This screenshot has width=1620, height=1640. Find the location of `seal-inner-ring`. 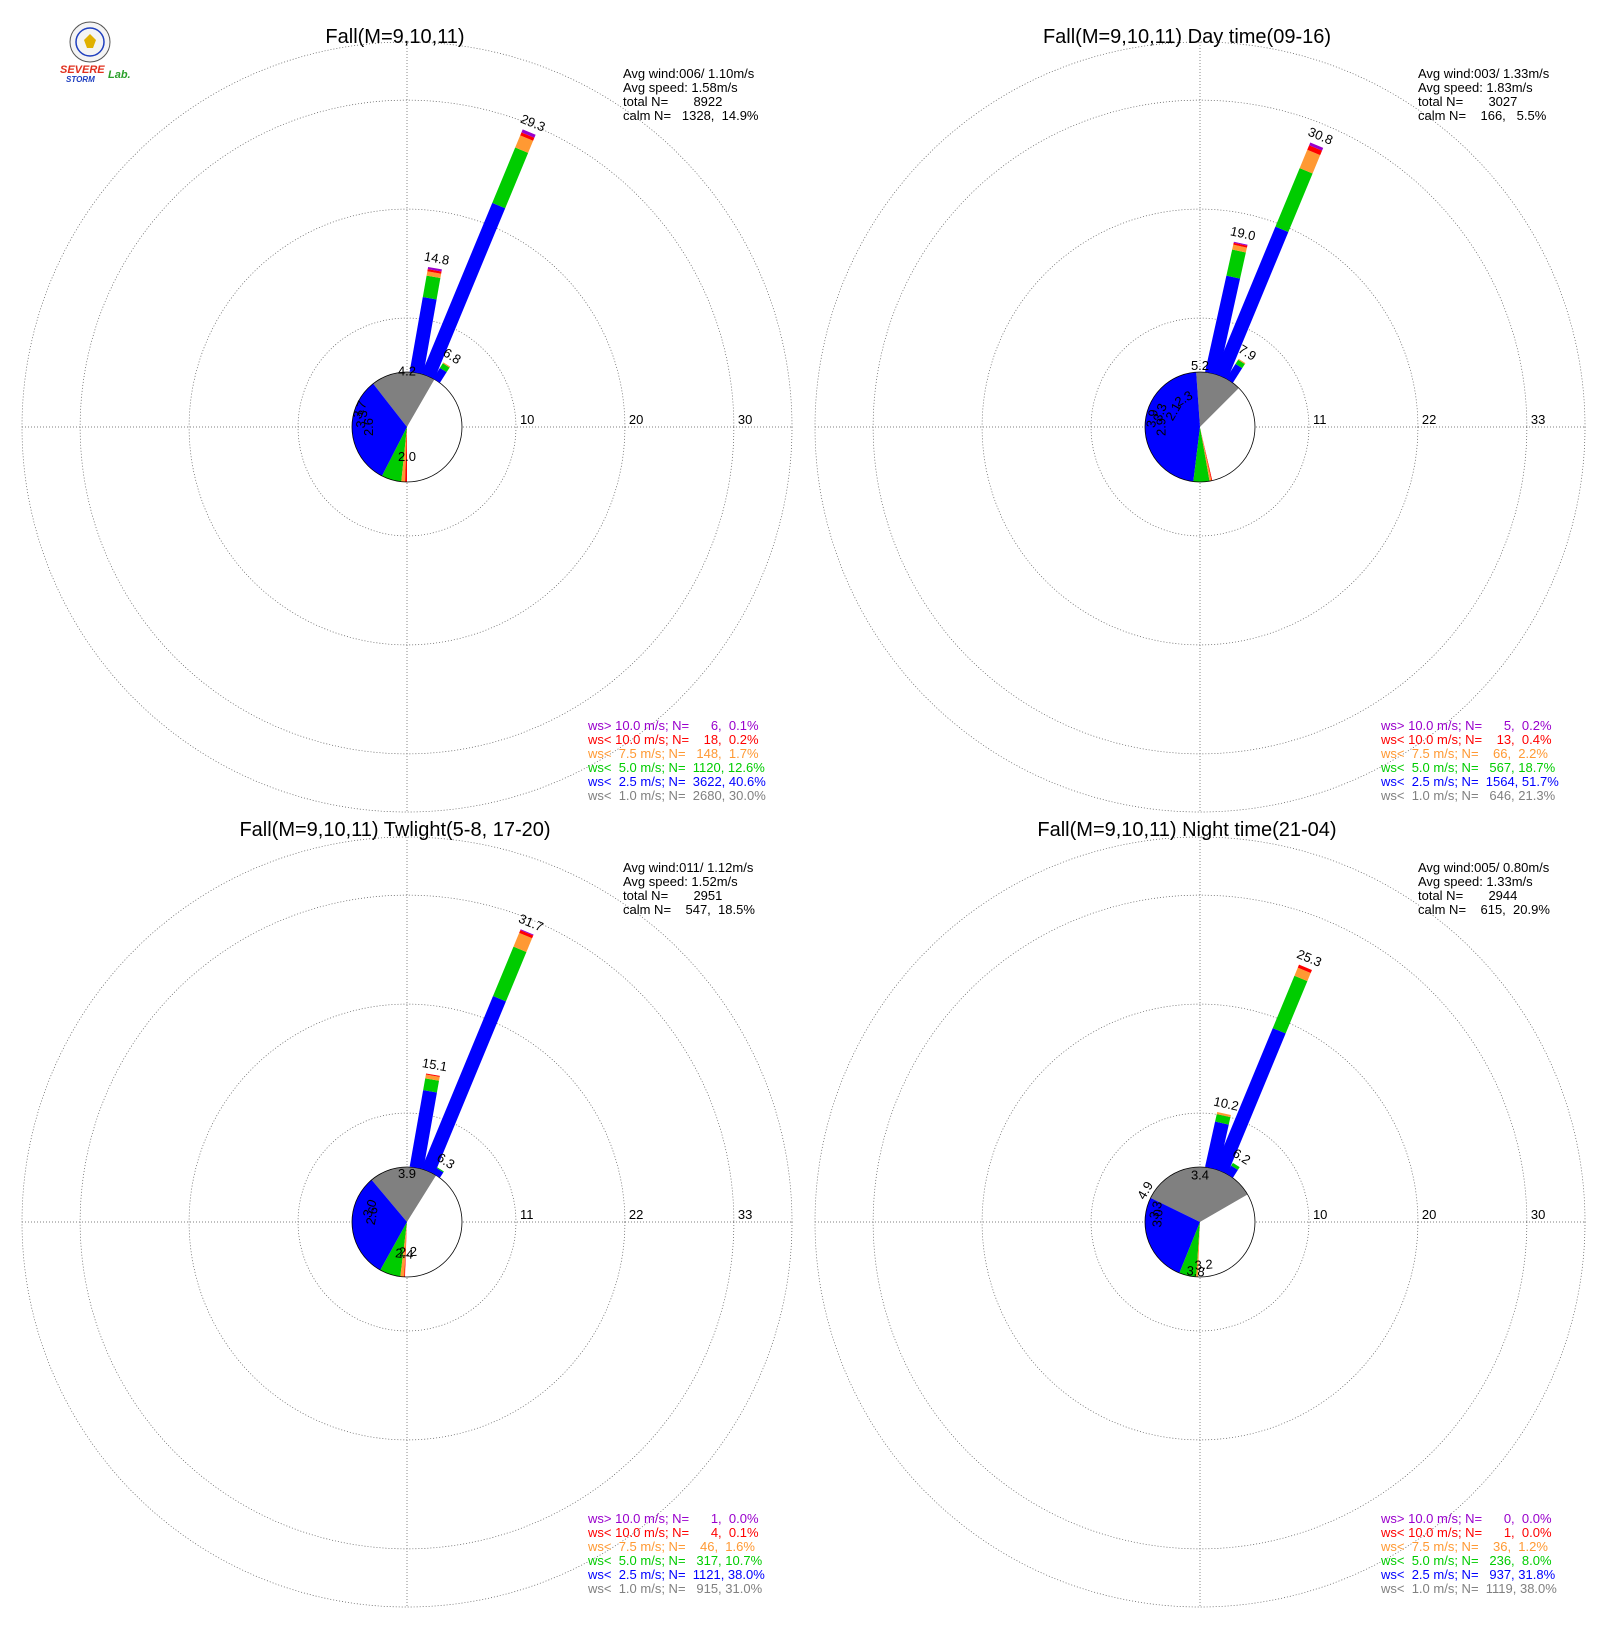

seal-inner-ring is located at coordinates (90, 42).